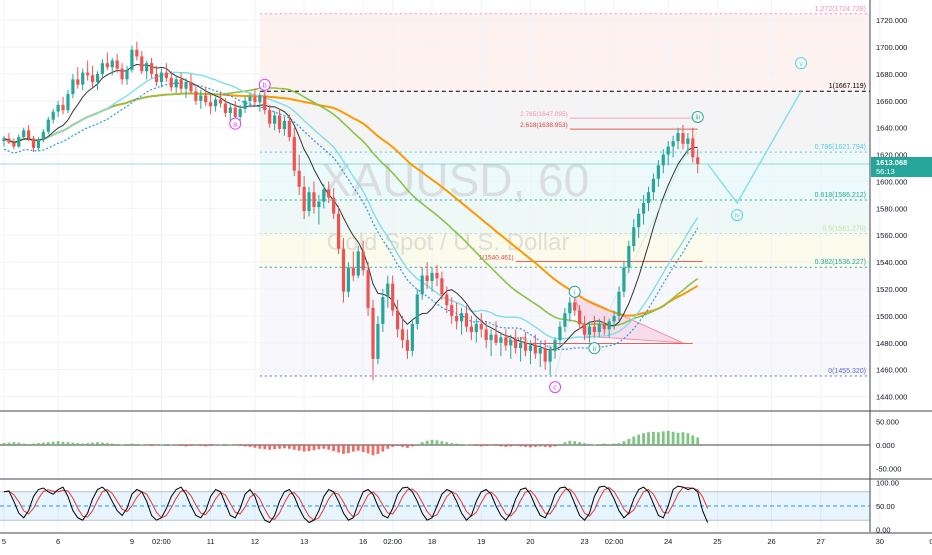 The width and height of the screenshot is (932, 555). I want to click on price-tick-label: 1620.000, so click(891, 155).